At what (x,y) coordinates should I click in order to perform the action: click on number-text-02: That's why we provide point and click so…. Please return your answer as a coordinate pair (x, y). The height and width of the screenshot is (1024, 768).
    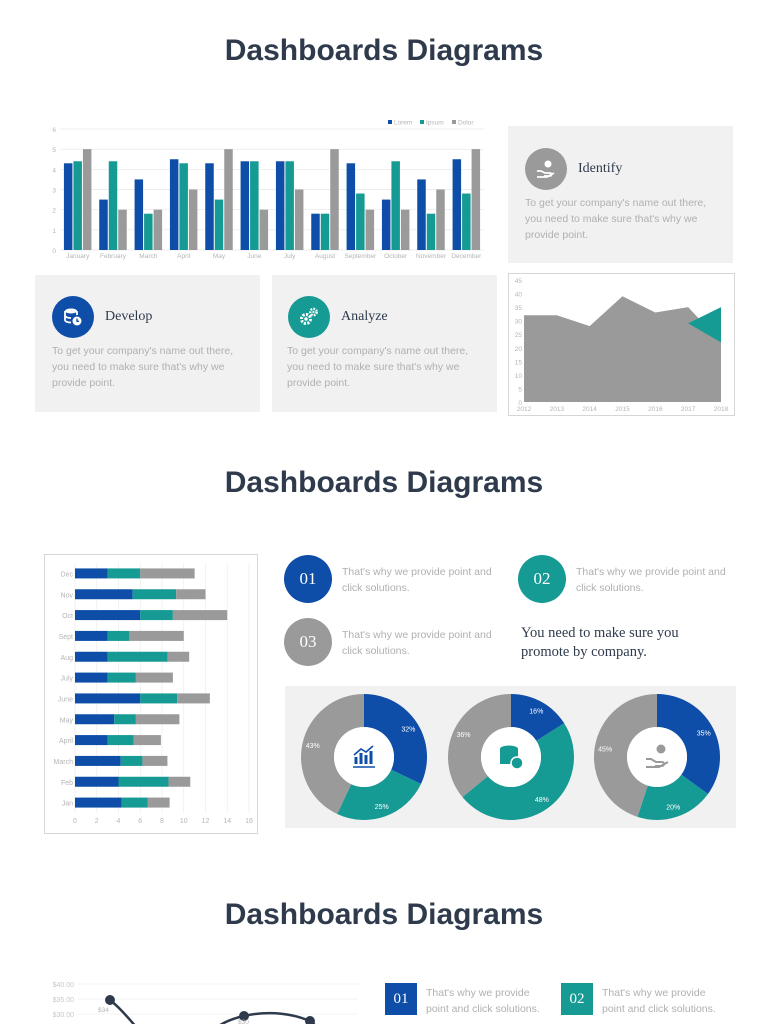
    Looking at the image, I should click on (651, 580).